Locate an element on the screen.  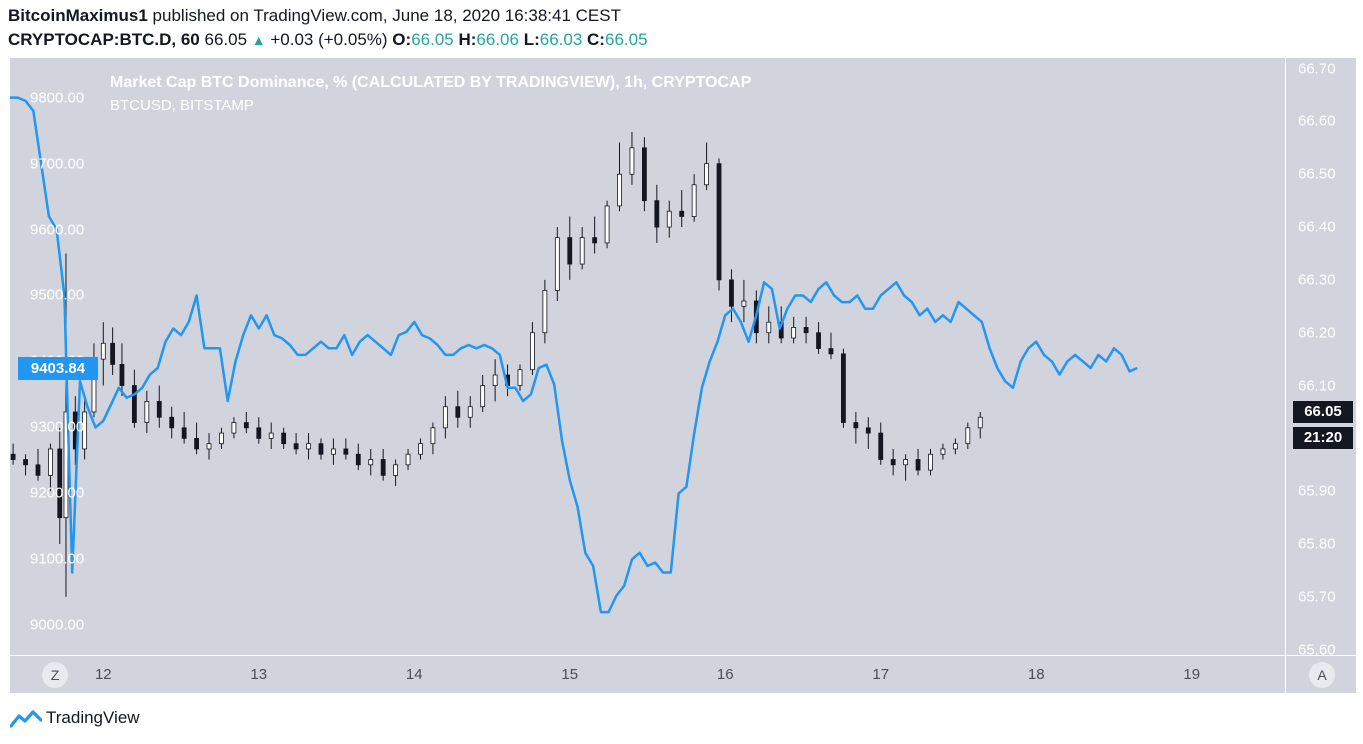
btcusd-last-price-tag: 9403.84 is located at coordinates (58, 368).